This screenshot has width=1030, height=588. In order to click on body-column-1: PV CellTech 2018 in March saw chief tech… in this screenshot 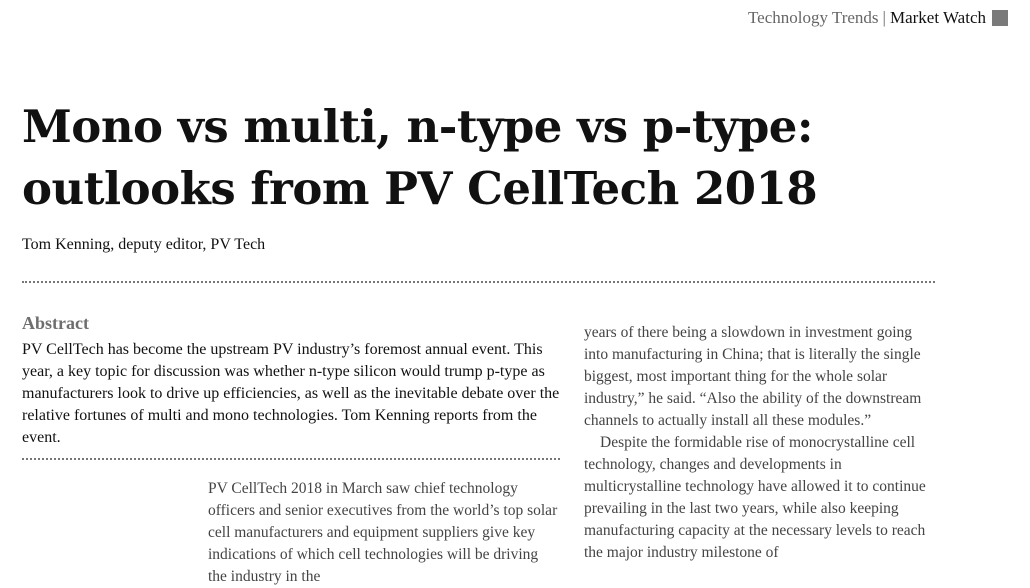, I will do `click(383, 532)`.